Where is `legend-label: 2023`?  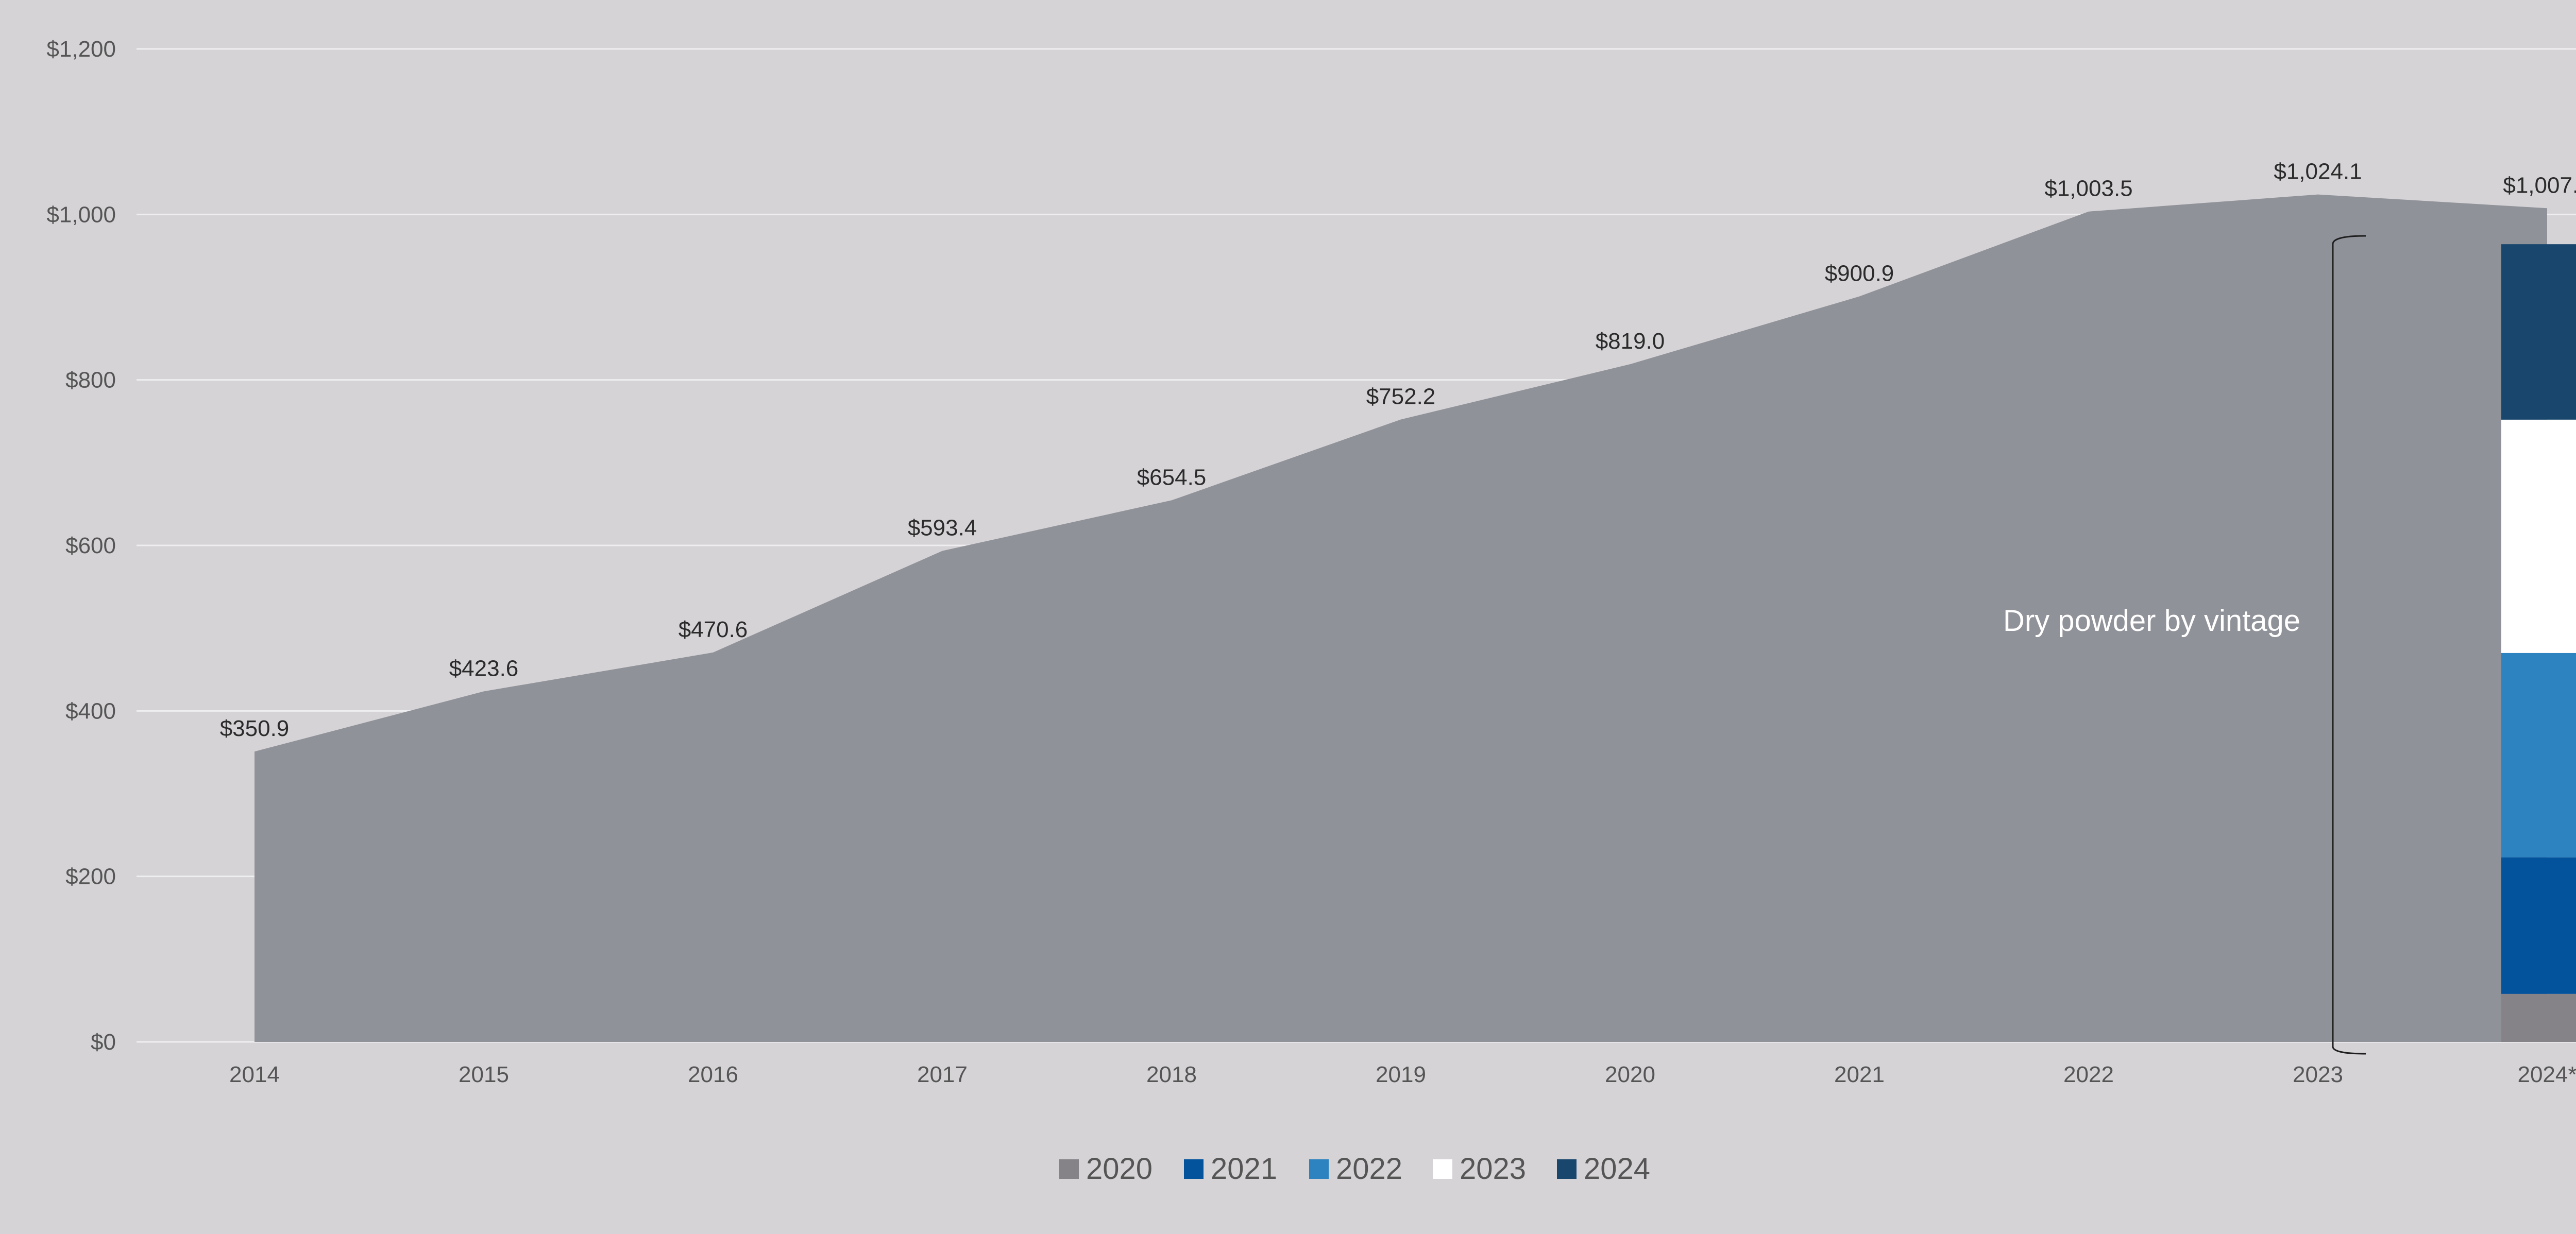
legend-label: 2023 is located at coordinates (1493, 1169).